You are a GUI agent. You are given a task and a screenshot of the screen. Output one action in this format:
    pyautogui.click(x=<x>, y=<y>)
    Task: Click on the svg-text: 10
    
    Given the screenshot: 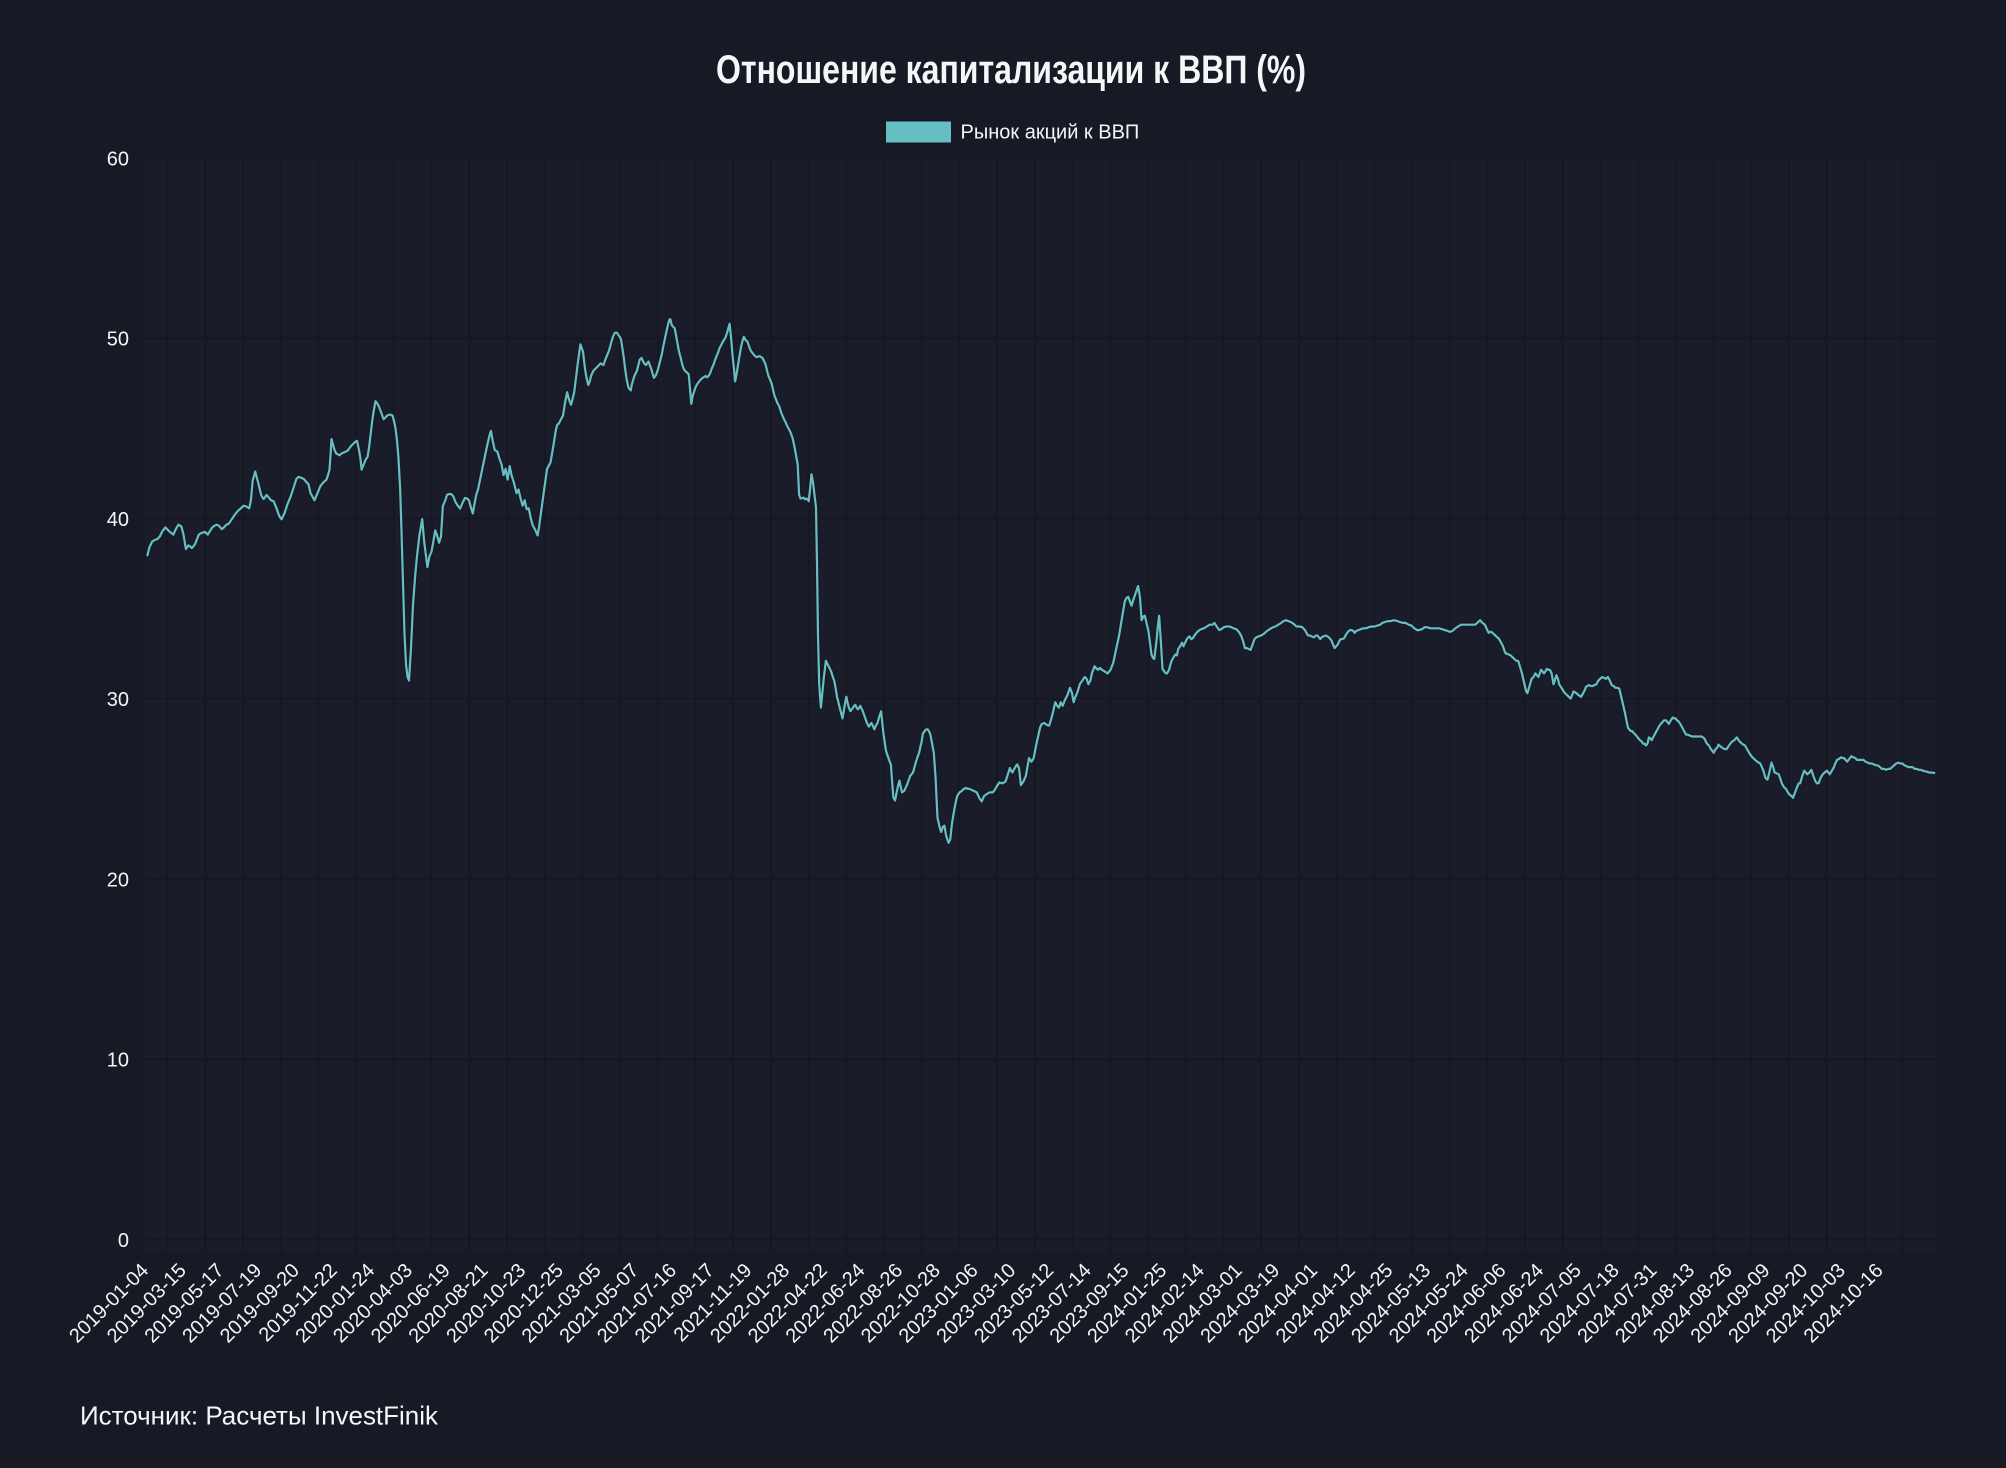 What is the action you would take?
    pyautogui.click(x=118, y=1061)
    